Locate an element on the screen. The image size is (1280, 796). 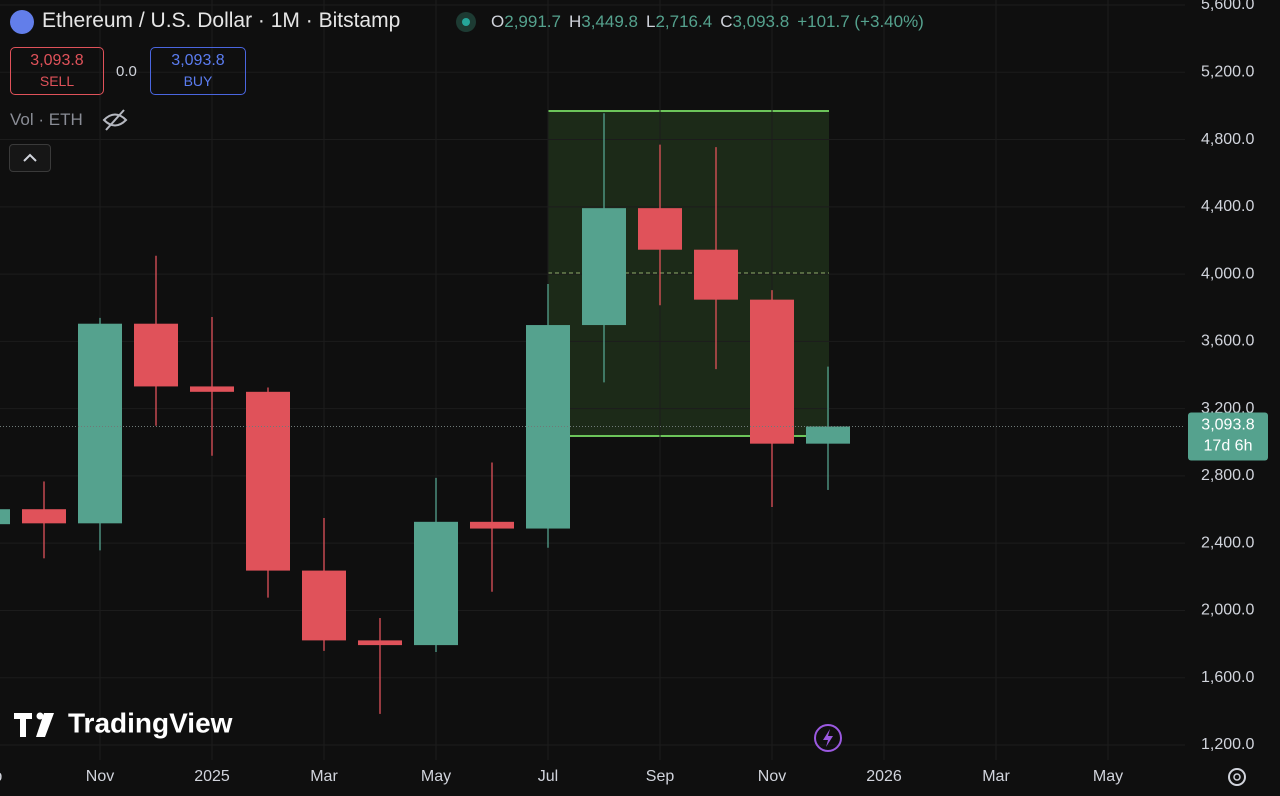
x-tick-label: 2026 is located at coordinates (884, 776).